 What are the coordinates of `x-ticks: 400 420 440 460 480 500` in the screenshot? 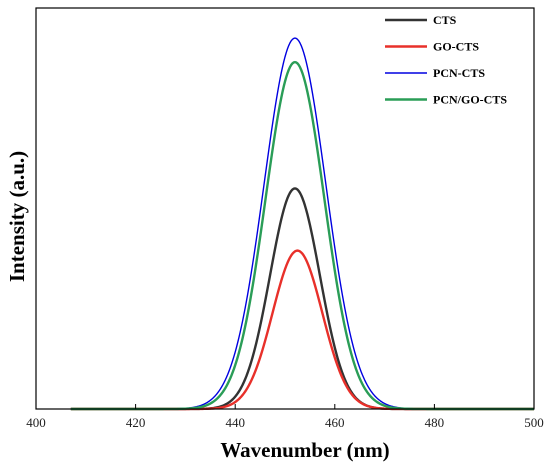 It's located at (285, 417).